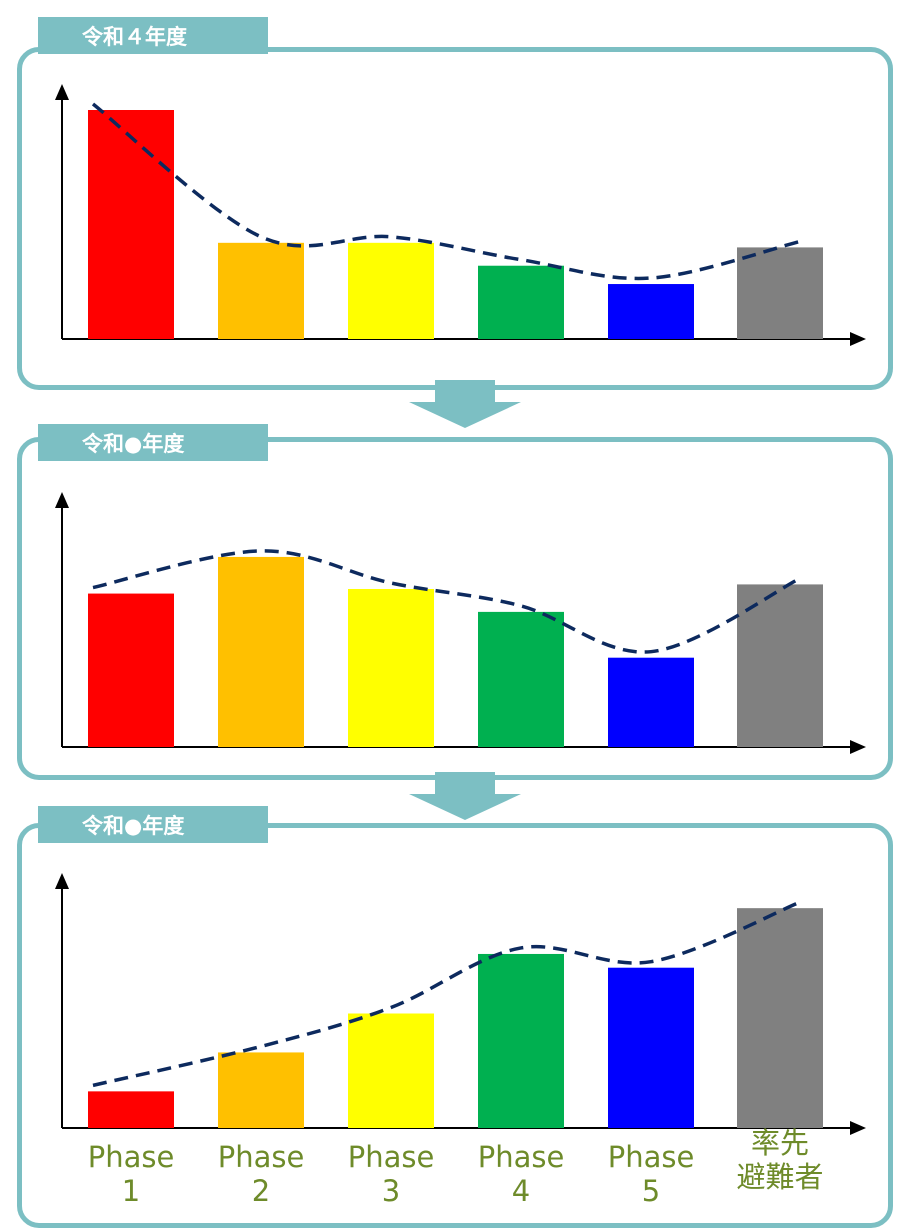 This screenshot has height=1232, width=899. Describe the element at coordinates (153, 824) in the screenshot. I see `panel-3-title: 令和●年度` at that location.